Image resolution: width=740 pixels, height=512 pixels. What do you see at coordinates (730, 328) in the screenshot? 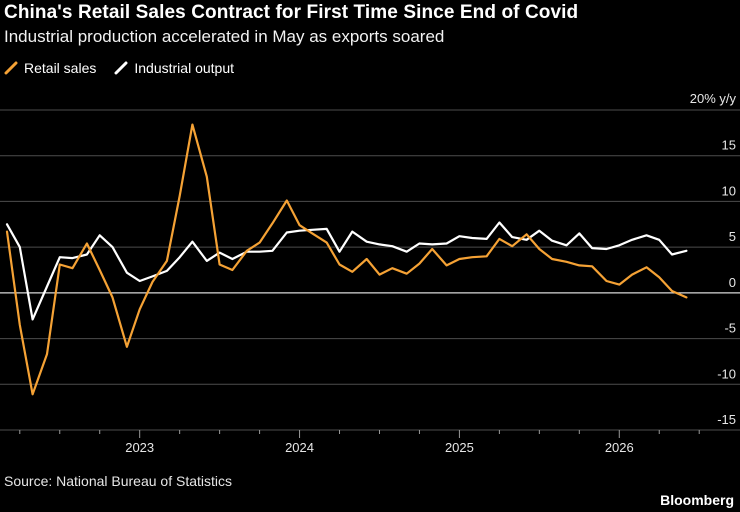
I see `y-tick-label: -5` at bounding box center [730, 328].